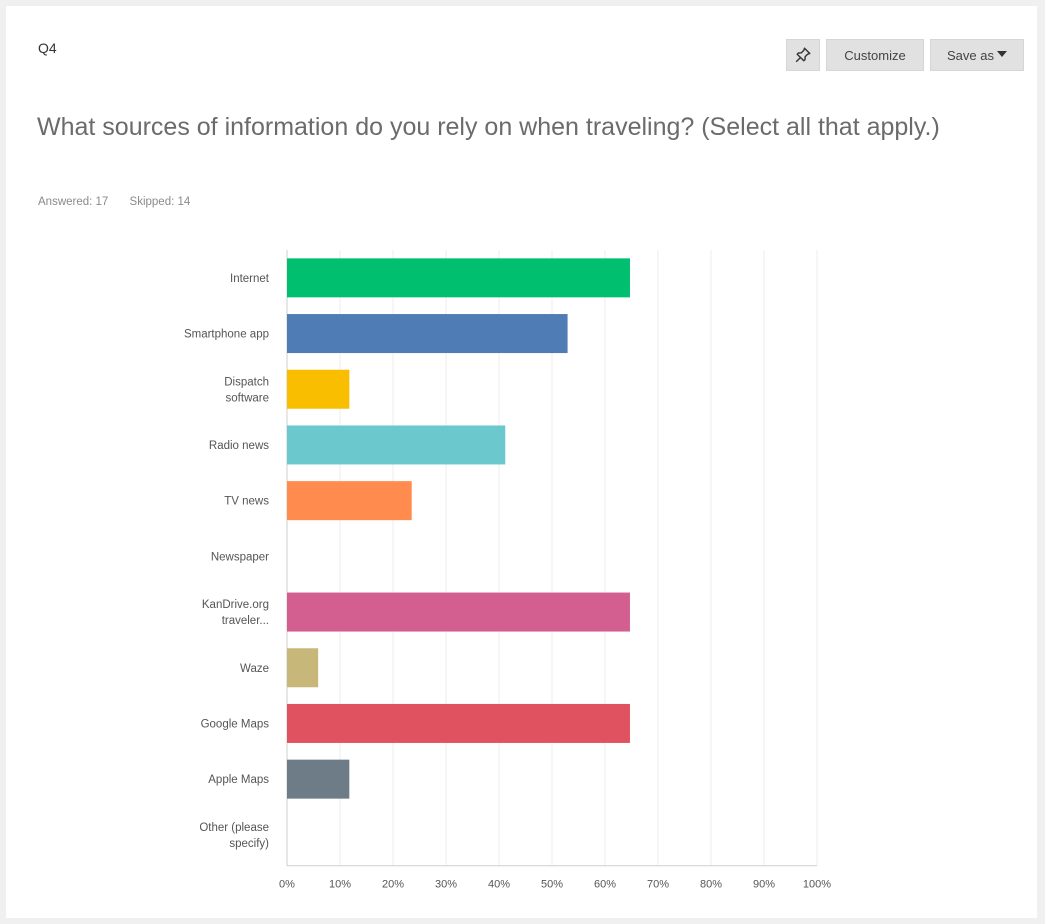  What do you see at coordinates (658, 885) in the screenshot?
I see `x-tick-label: 70%` at bounding box center [658, 885].